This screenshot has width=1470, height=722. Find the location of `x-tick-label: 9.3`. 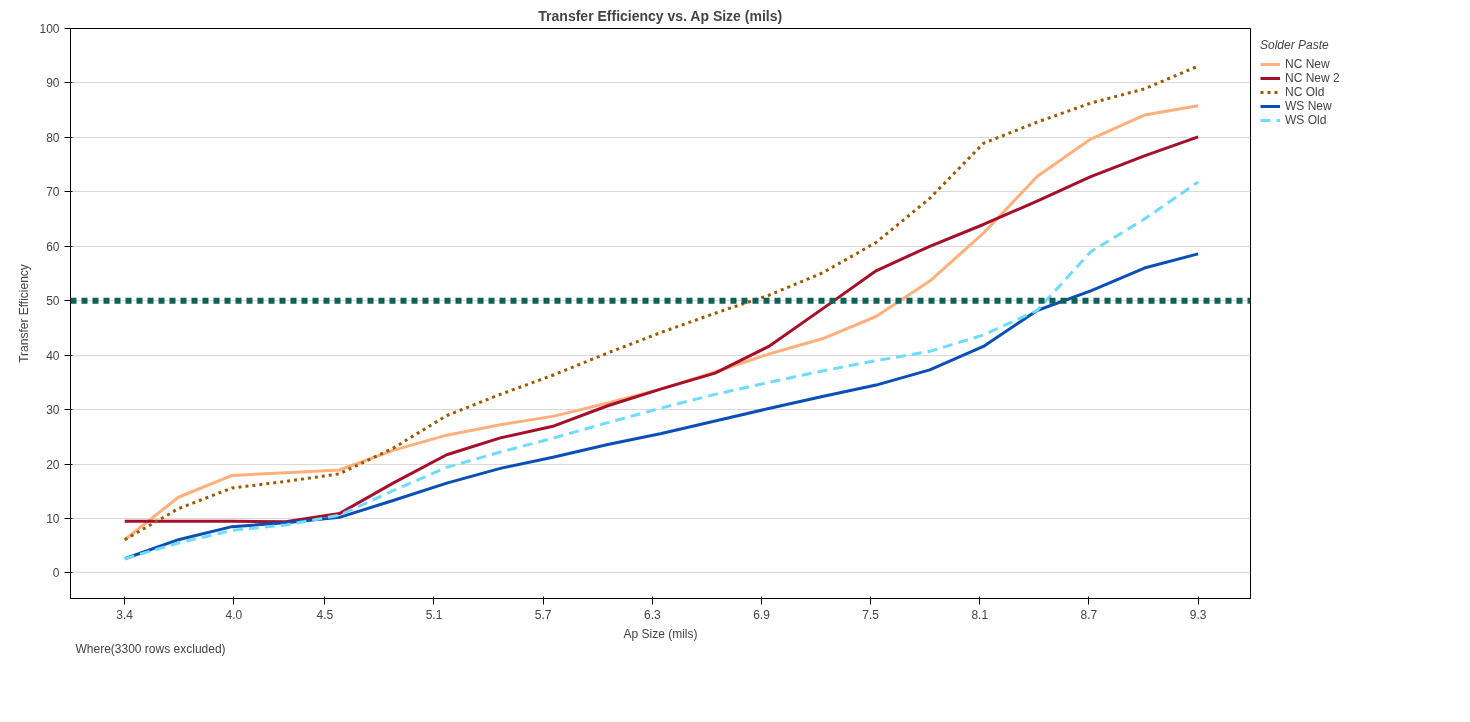

x-tick-label: 9.3 is located at coordinates (1198, 614).